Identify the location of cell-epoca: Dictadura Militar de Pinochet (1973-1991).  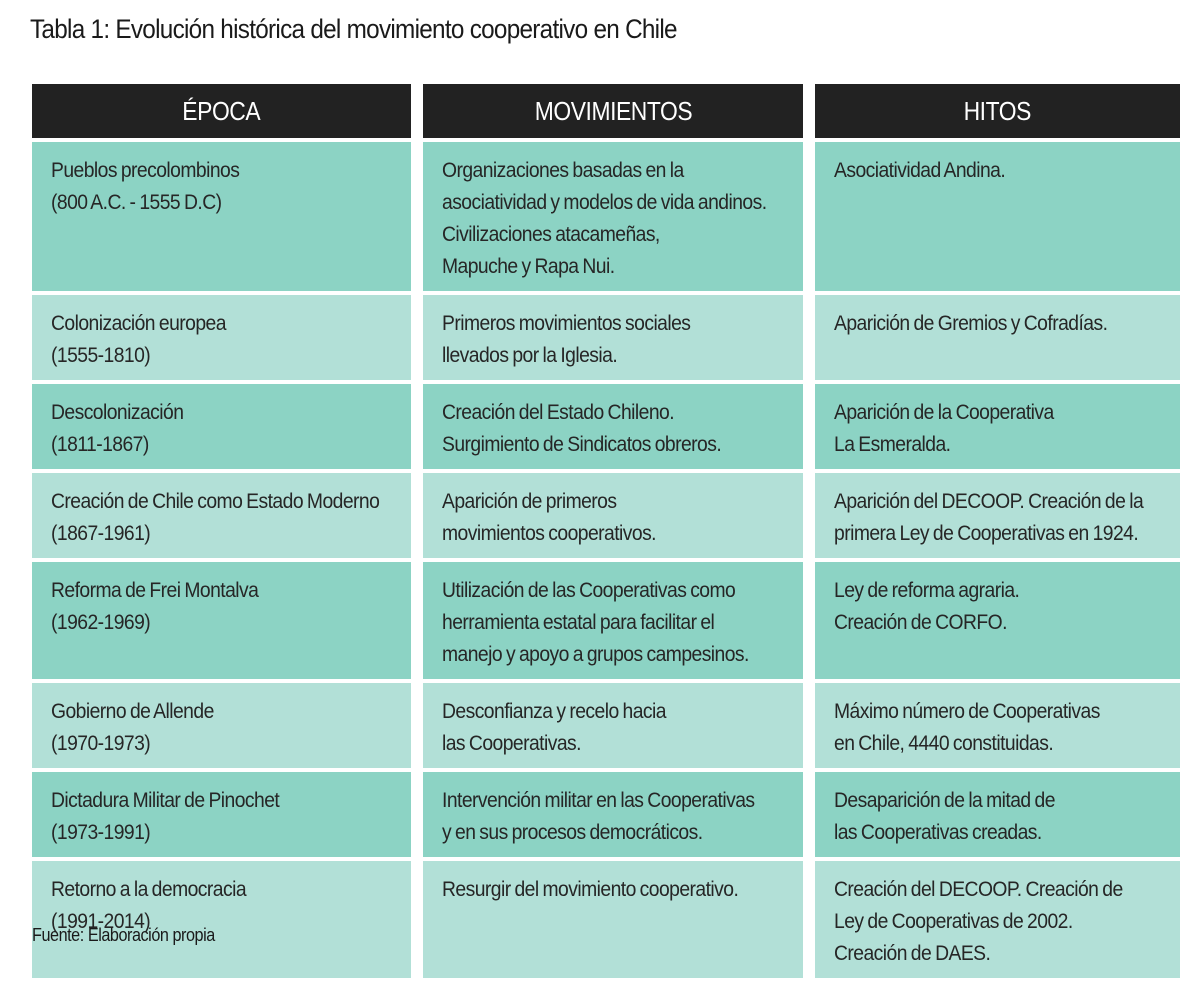
(221, 814).